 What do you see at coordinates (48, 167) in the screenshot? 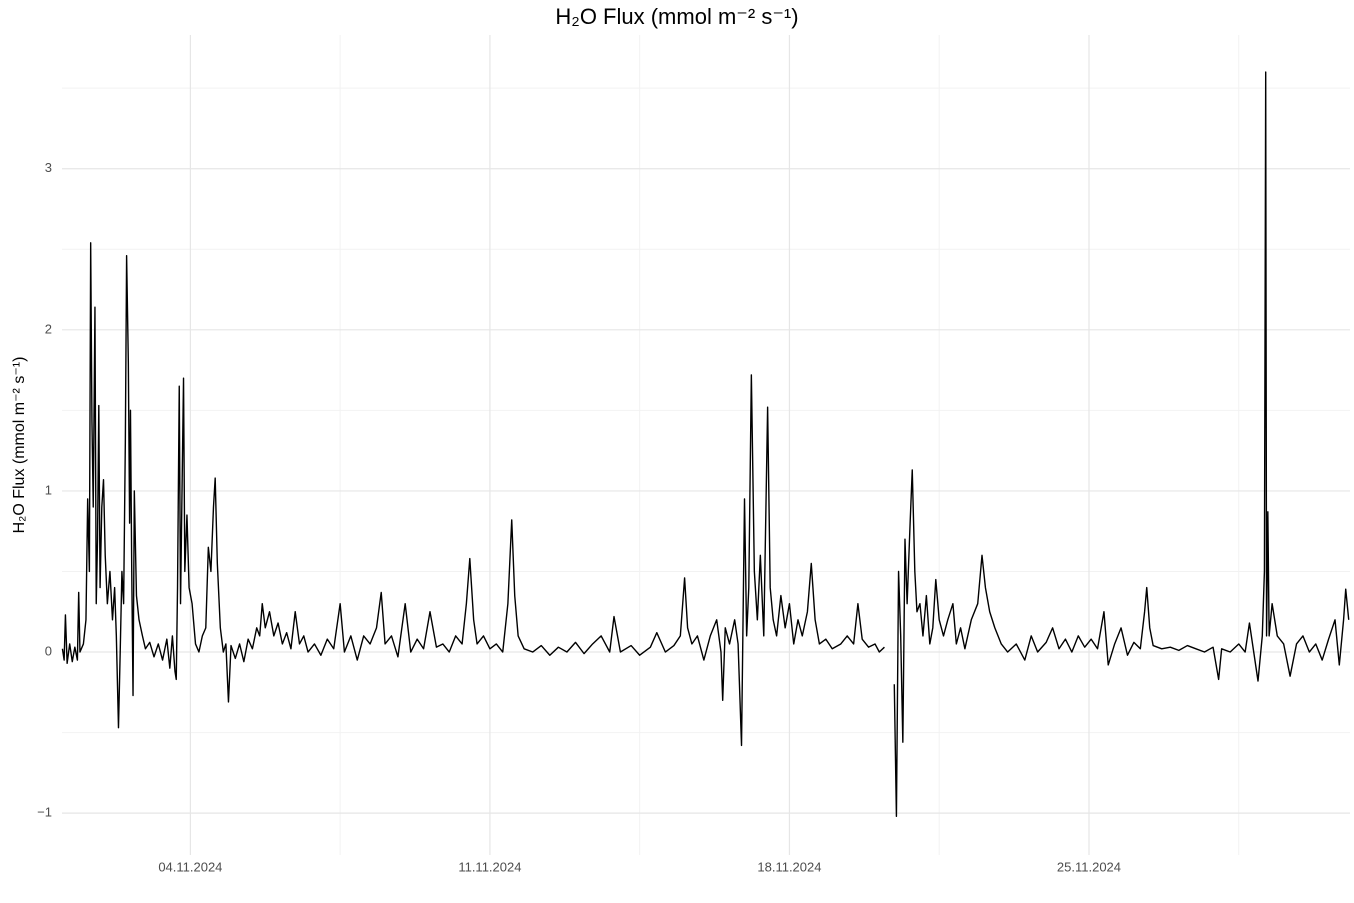
I see `y-tick-label: 3` at bounding box center [48, 167].